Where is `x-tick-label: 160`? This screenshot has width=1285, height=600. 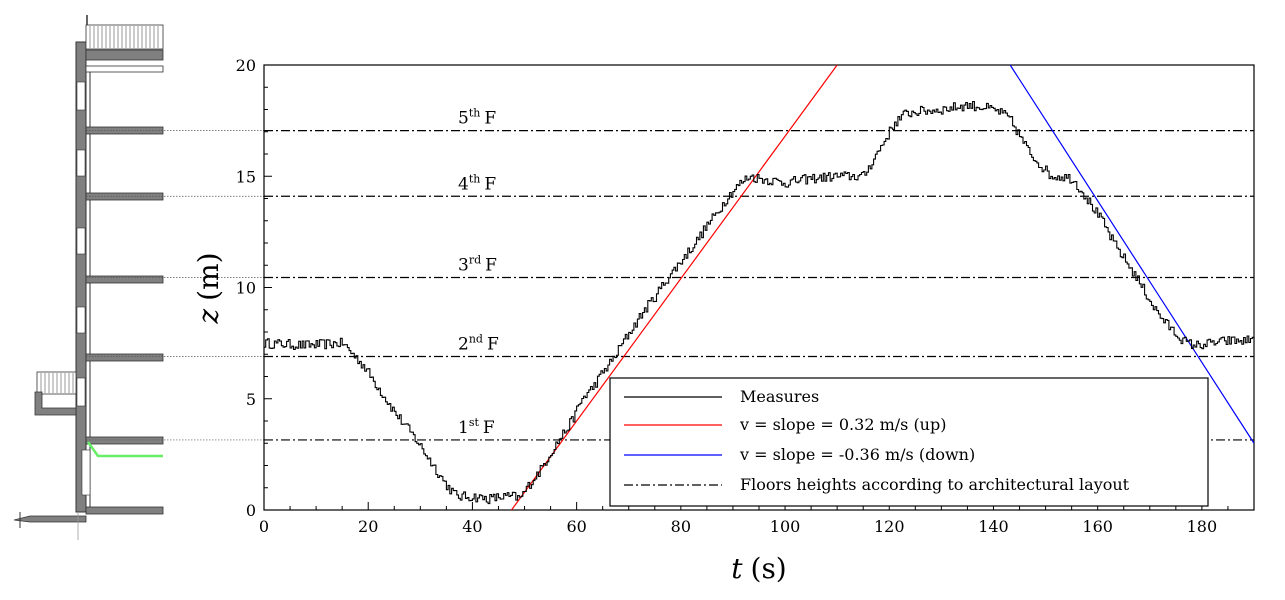 x-tick-label: 160 is located at coordinates (1097, 526).